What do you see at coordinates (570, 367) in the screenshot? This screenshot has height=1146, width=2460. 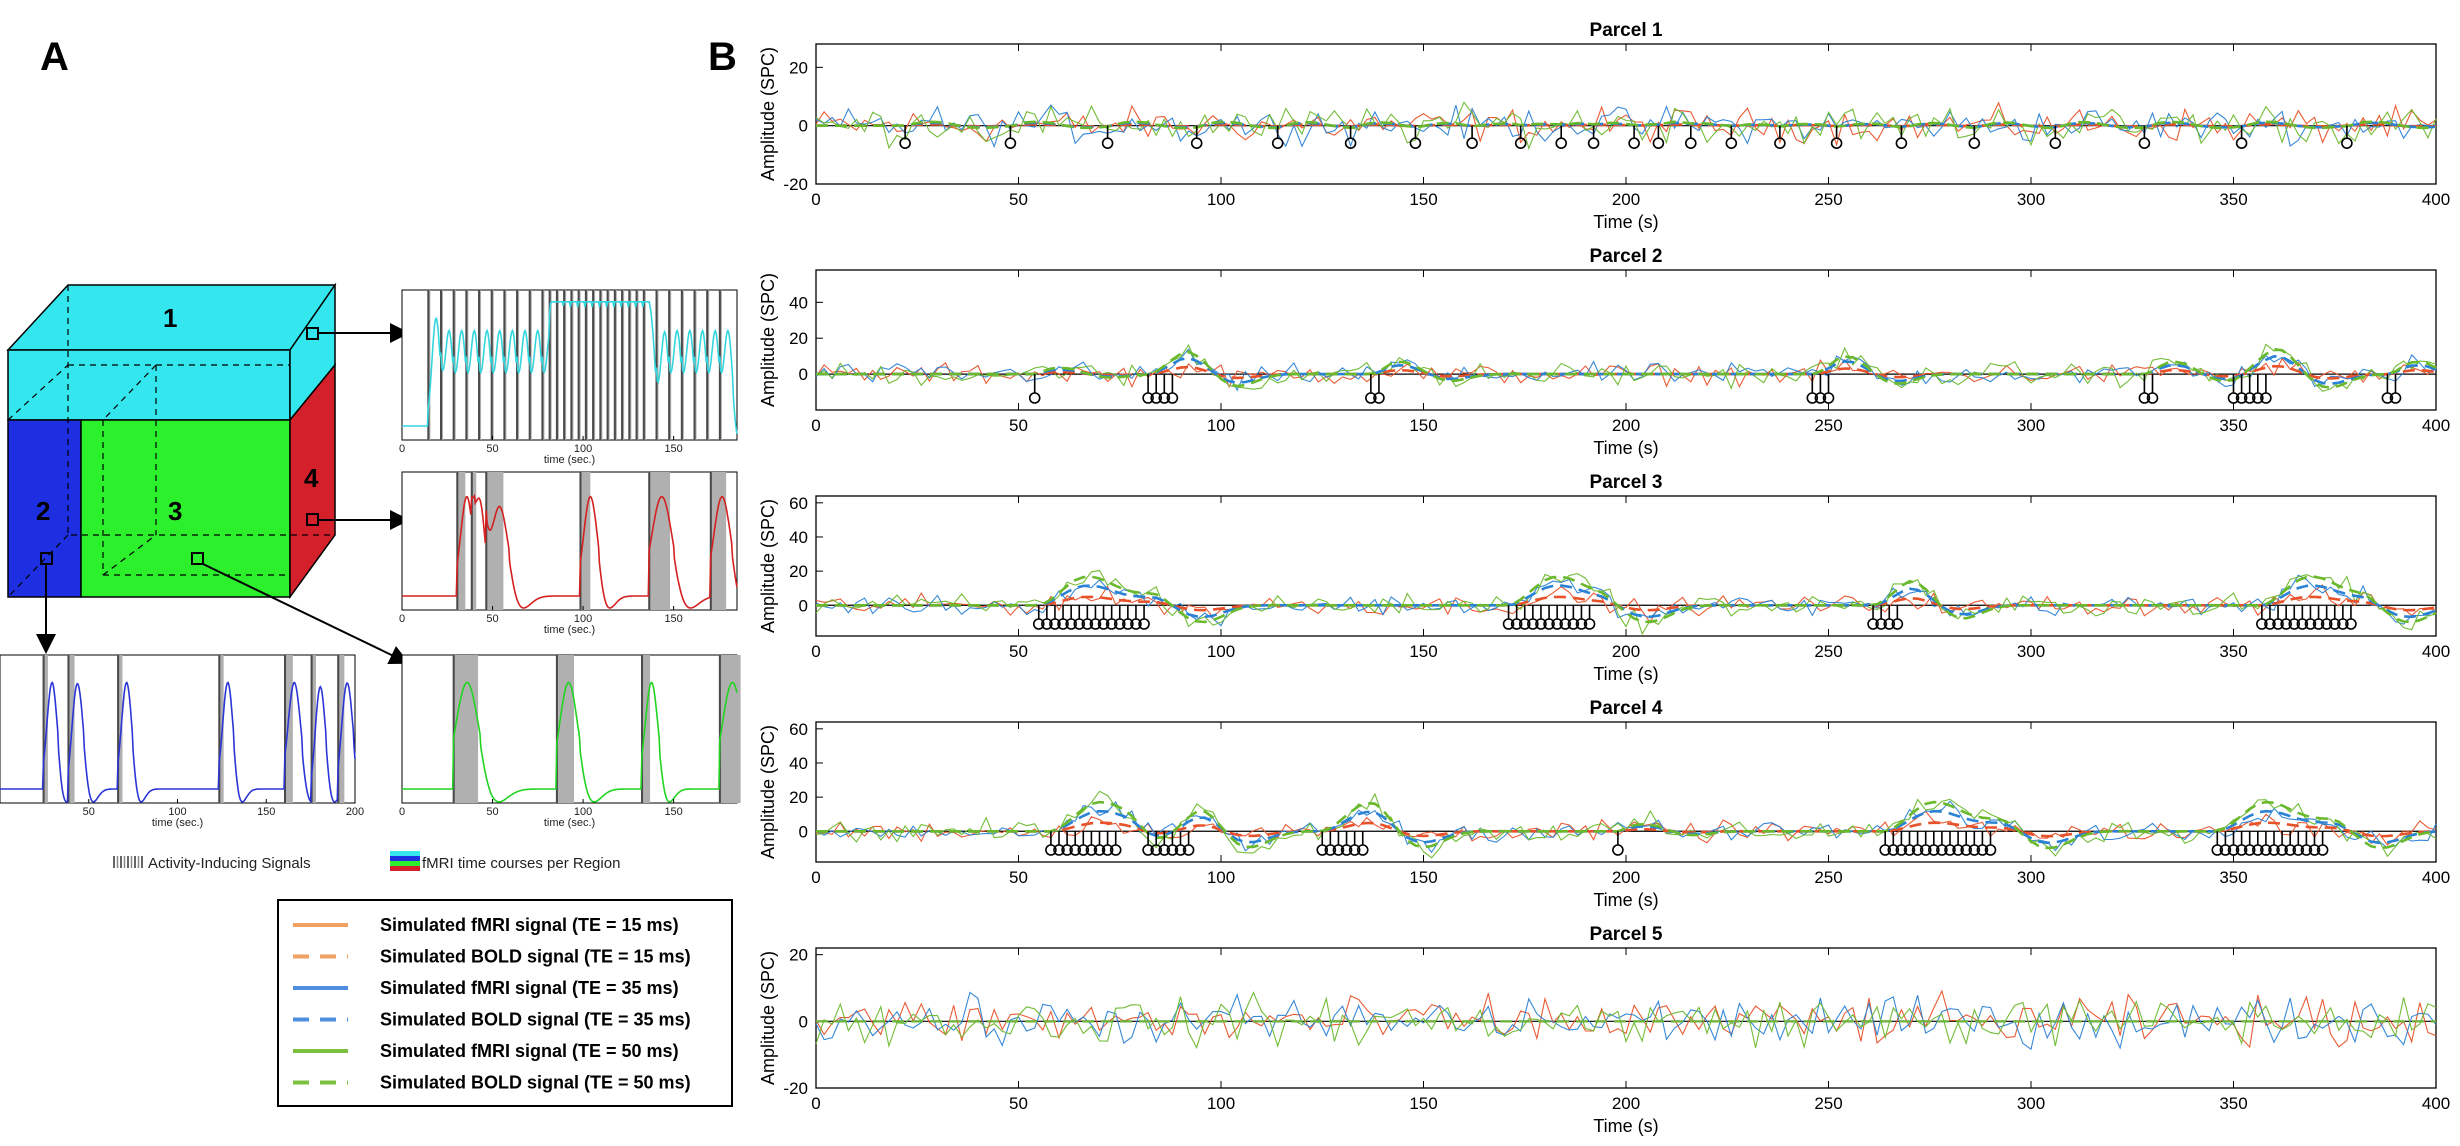 I see `region-1-timecourse-line` at bounding box center [570, 367].